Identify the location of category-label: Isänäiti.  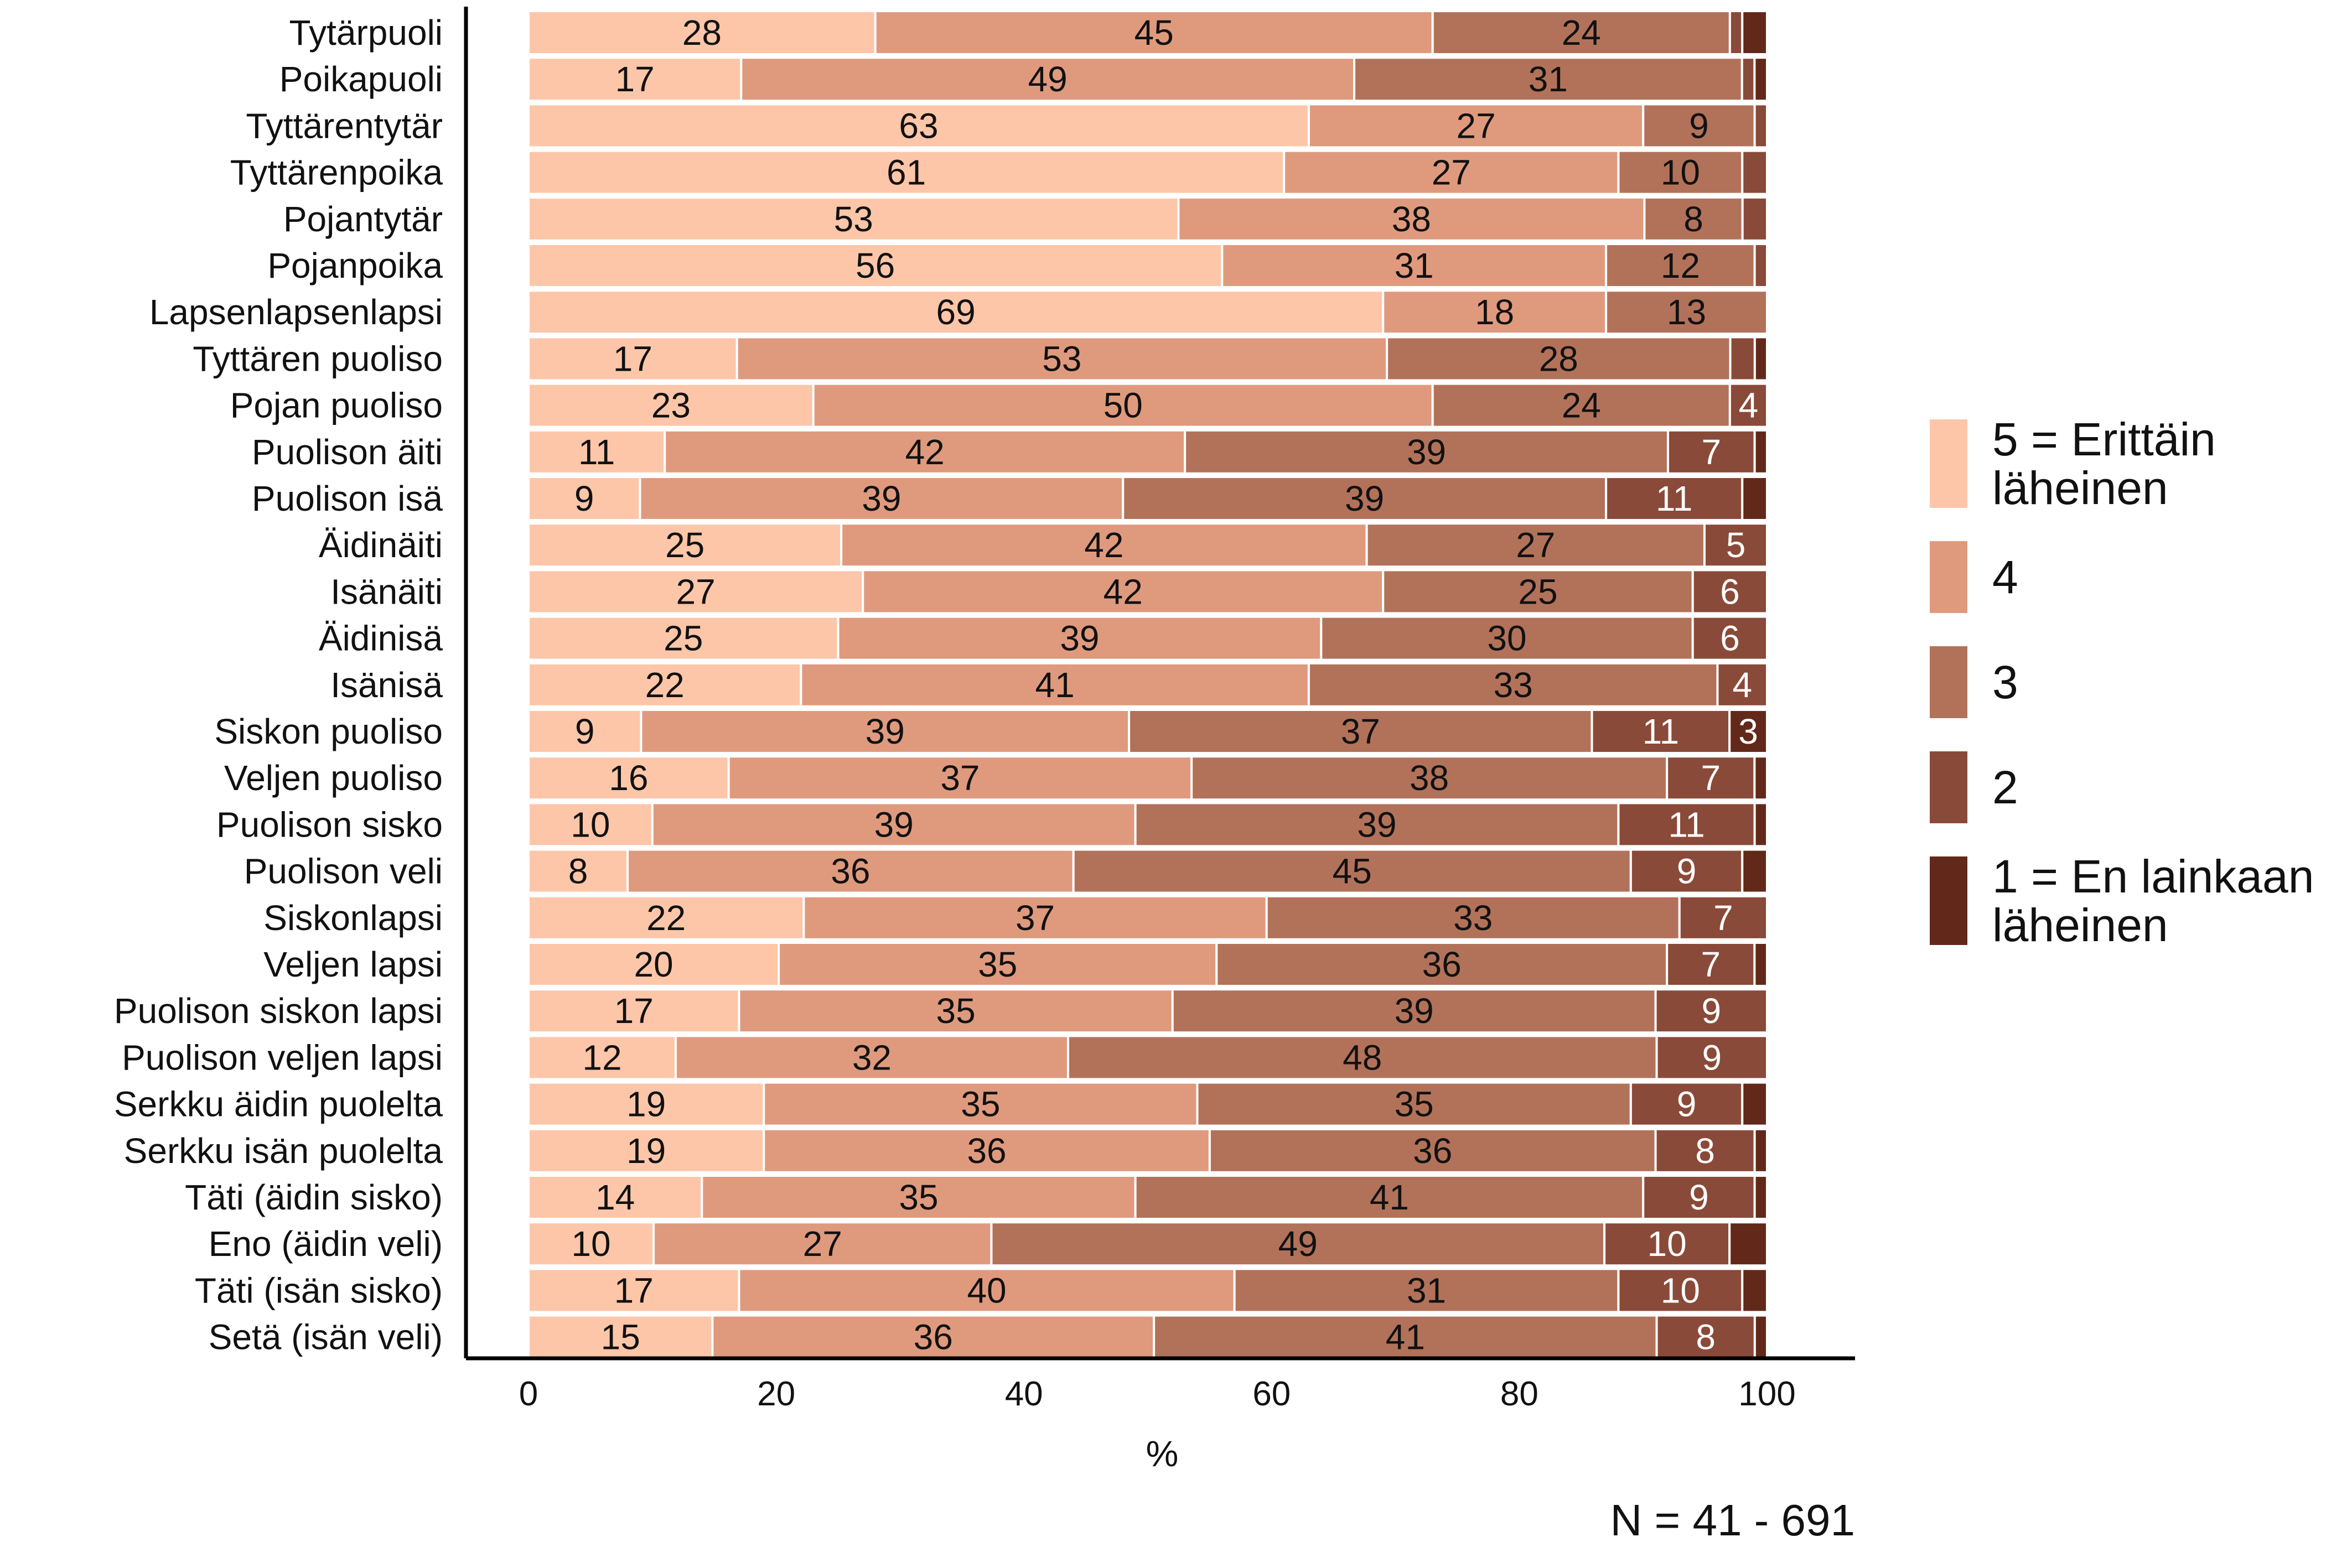
(386, 591).